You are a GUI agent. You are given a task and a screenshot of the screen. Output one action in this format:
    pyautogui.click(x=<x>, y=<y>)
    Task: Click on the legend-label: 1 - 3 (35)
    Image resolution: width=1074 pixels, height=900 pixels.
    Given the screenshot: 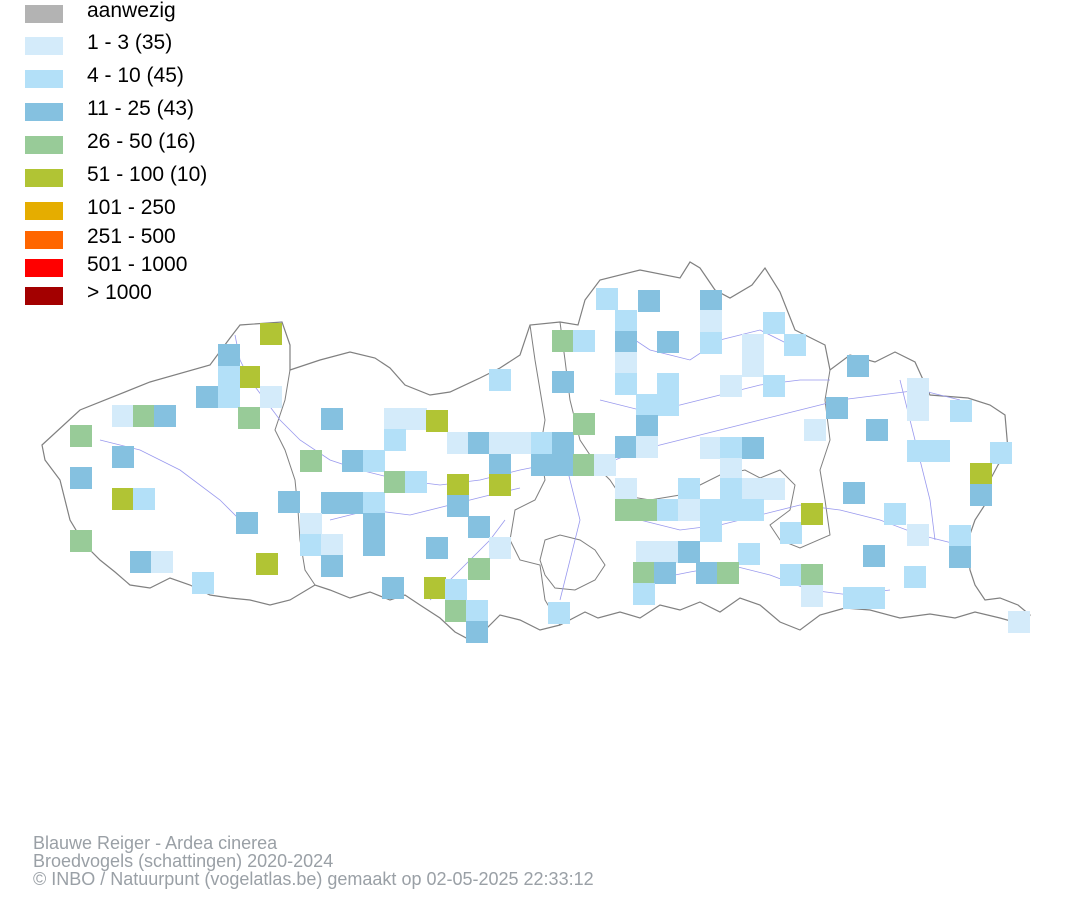 What is the action you would take?
    pyautogui.click(x=130, y=42)
    